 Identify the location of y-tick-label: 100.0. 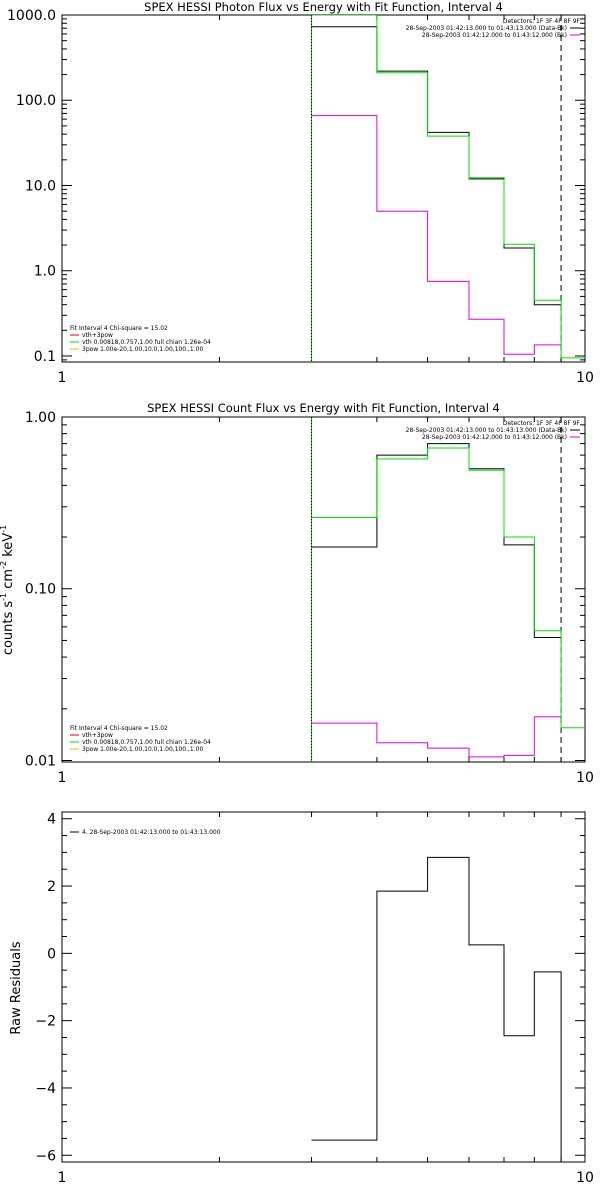
(36, 101).